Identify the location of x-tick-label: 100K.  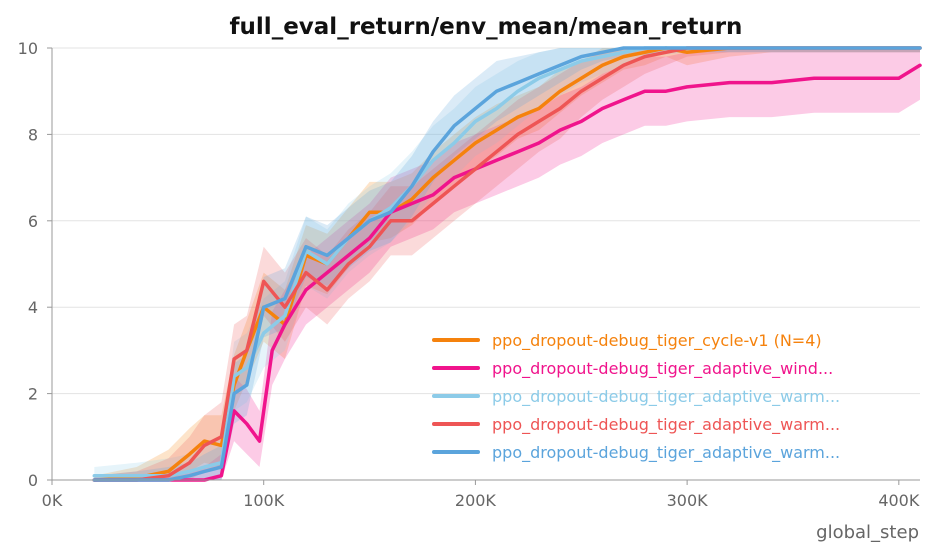
(264, 500).